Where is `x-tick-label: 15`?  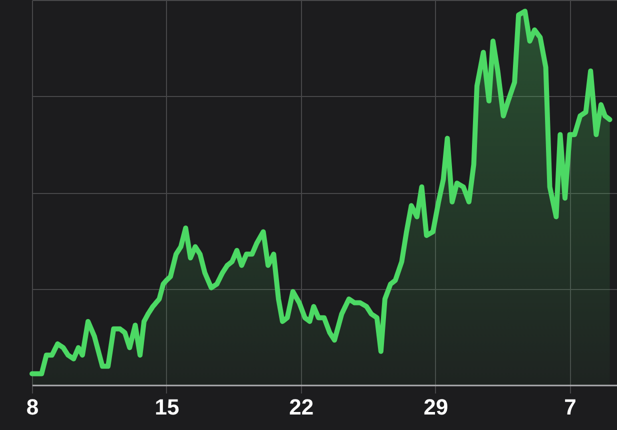 x-tick-label: 15 is located at coordinates (167, 407).